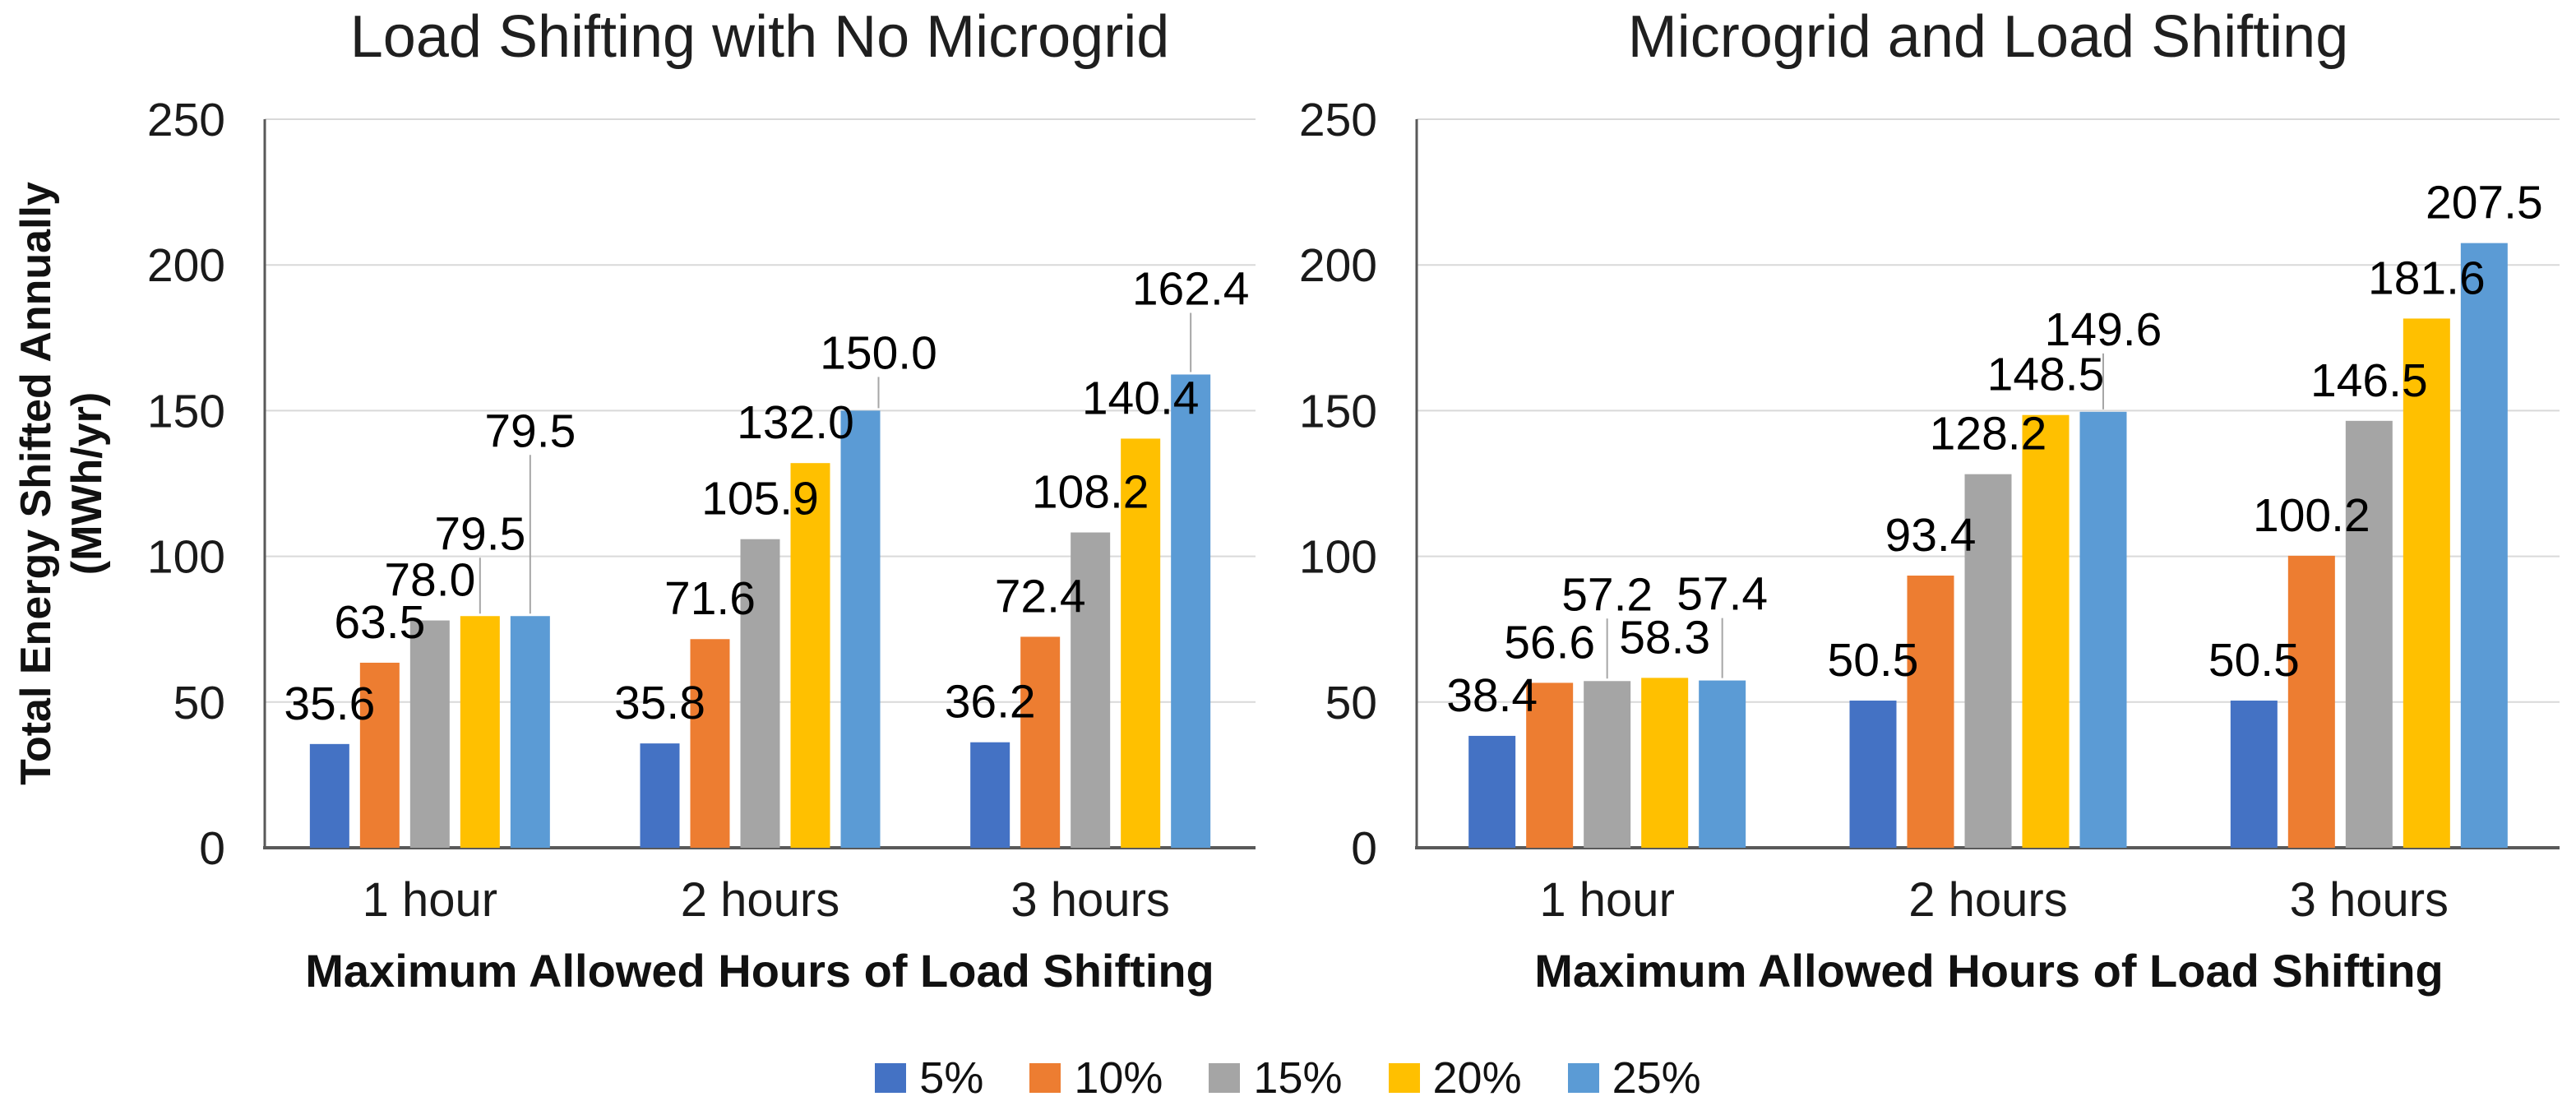 The image size is (2576, 1115). I want to click on chart1-bar-5%-3 hours, so click(990, 795).